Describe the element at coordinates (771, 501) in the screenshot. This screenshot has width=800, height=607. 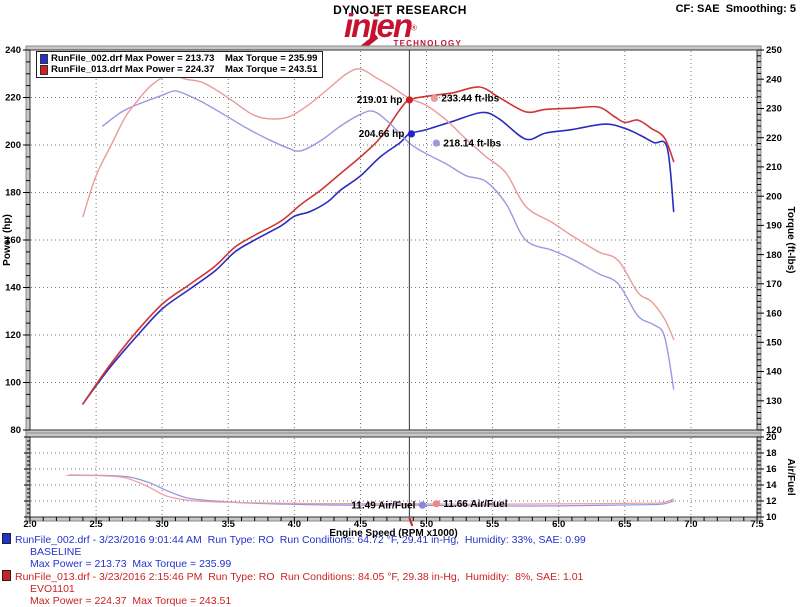
I see `airfuel-tick-label: 12` at that location.